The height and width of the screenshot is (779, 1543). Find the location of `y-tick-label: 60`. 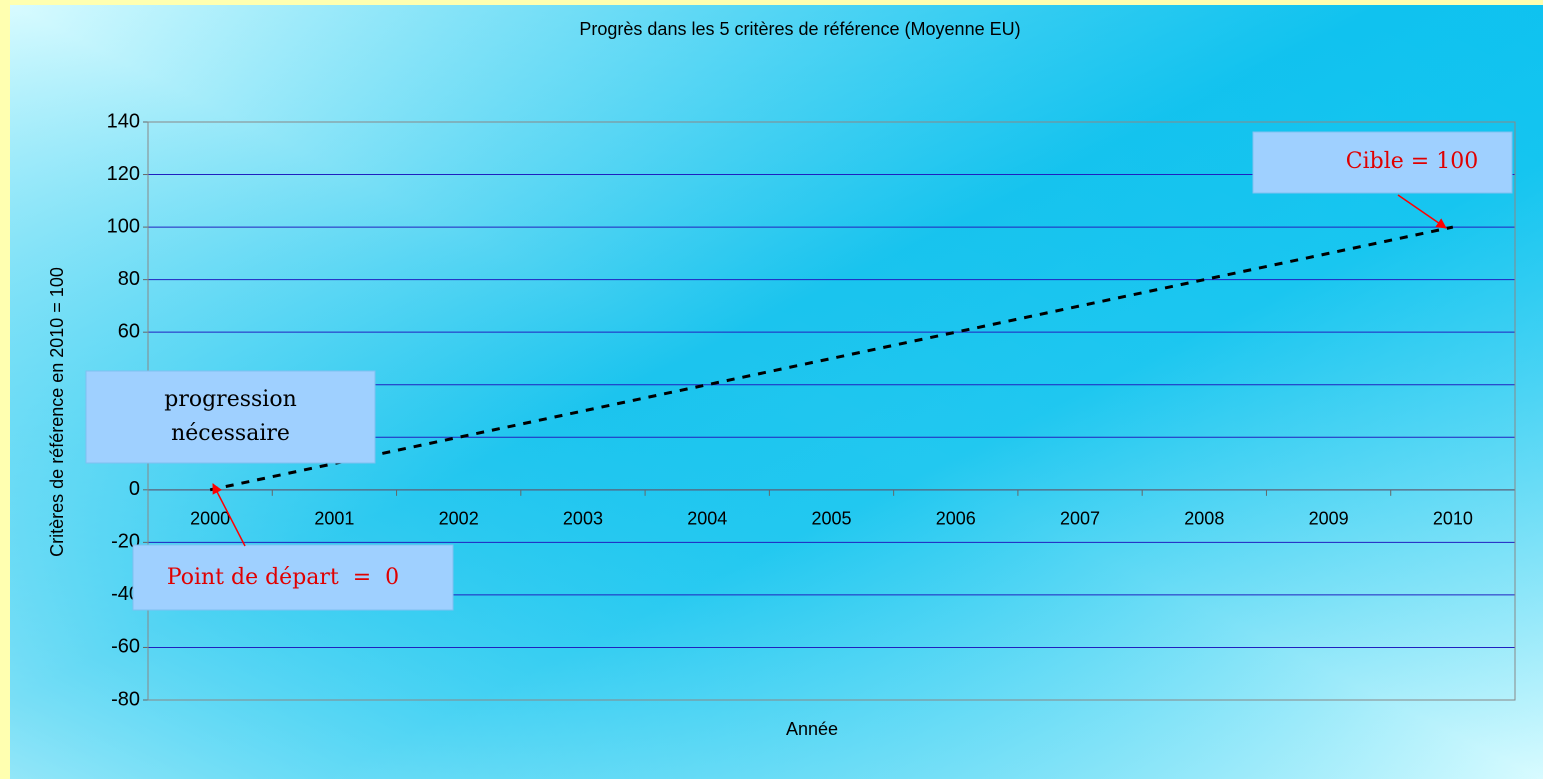

y-tick-label: 60 is located at coordinates (129, 331).